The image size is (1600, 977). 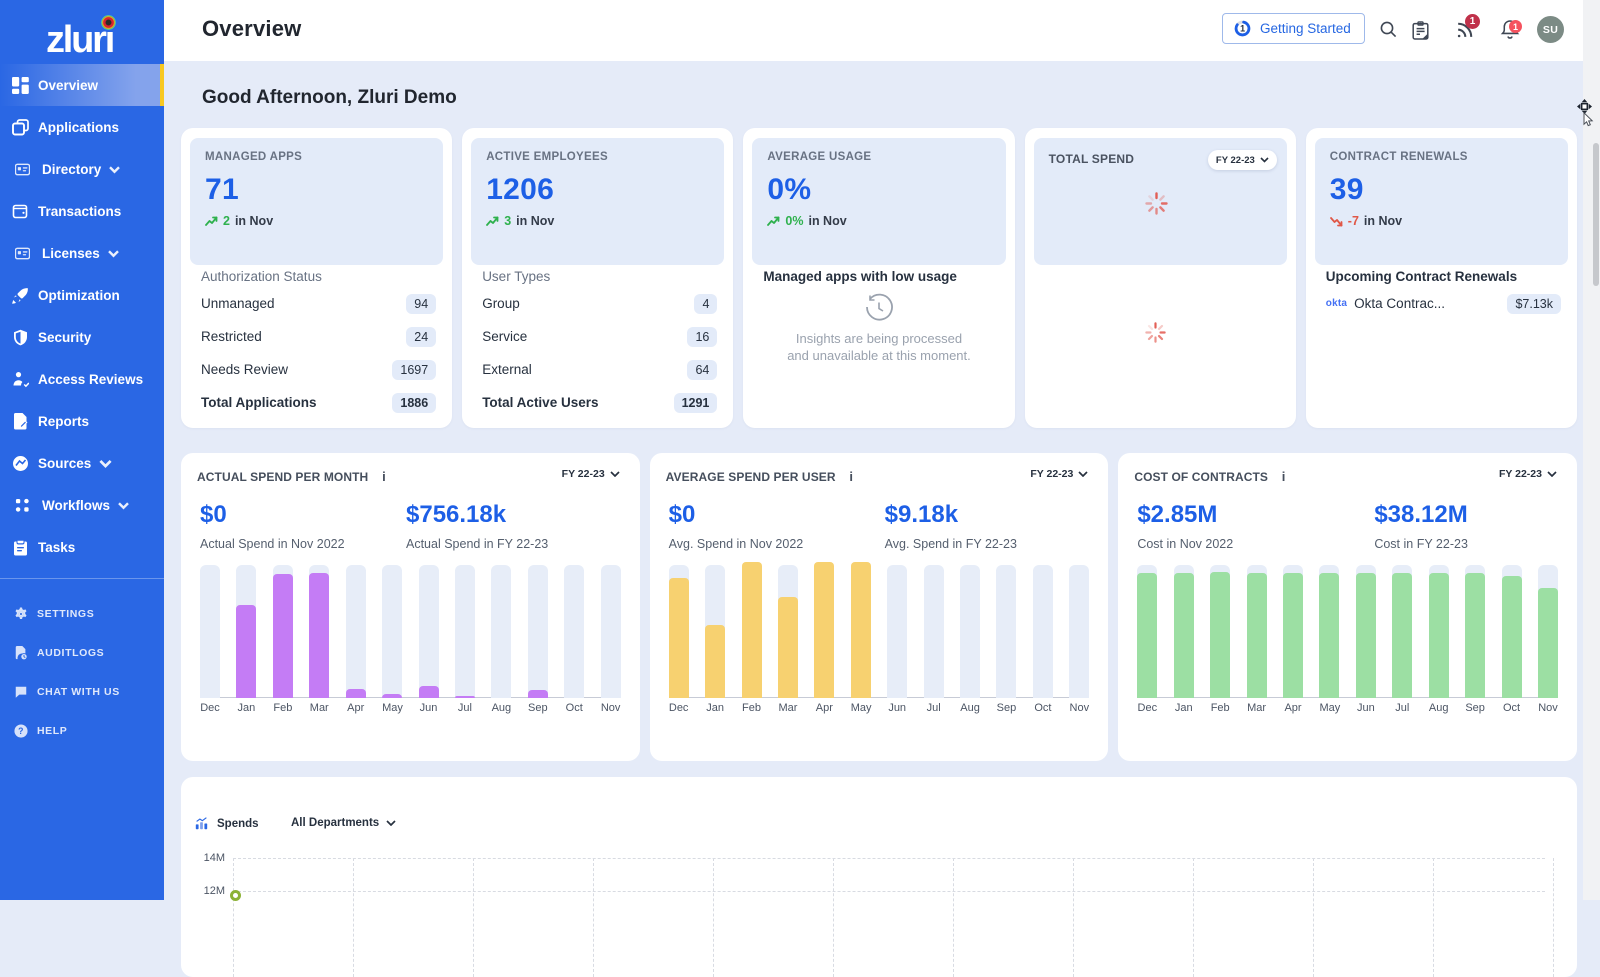 What do you see at coordinates (1242, 29) in the screenshot?
I see `svg-text: 1` at bounding box center [1242, 29].